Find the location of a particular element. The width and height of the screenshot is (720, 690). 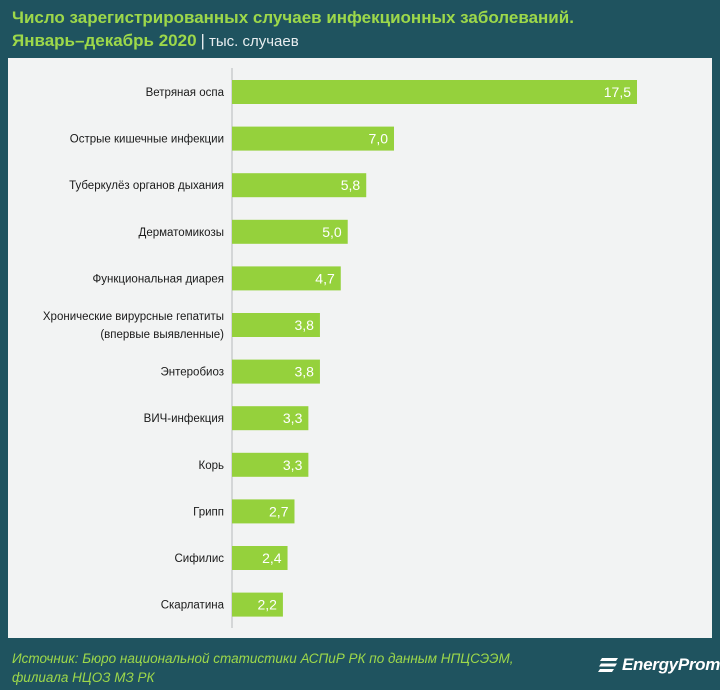

category-label: Энтеробиоз is located at coordinates (193, 373).